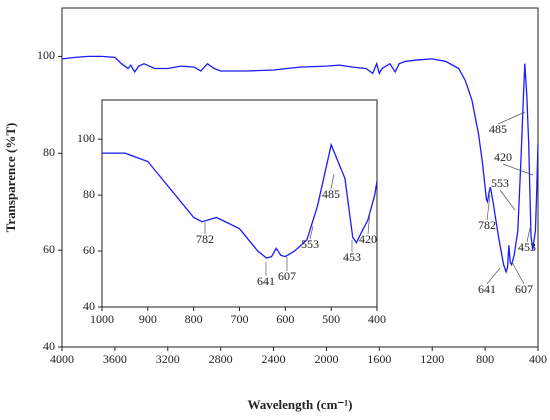 The width and height of the screenshot is (550, 420). What do you see at coordinates (240, 200) in the screenshot?
I see `spectrum-line` at bounding box center [240, 200].